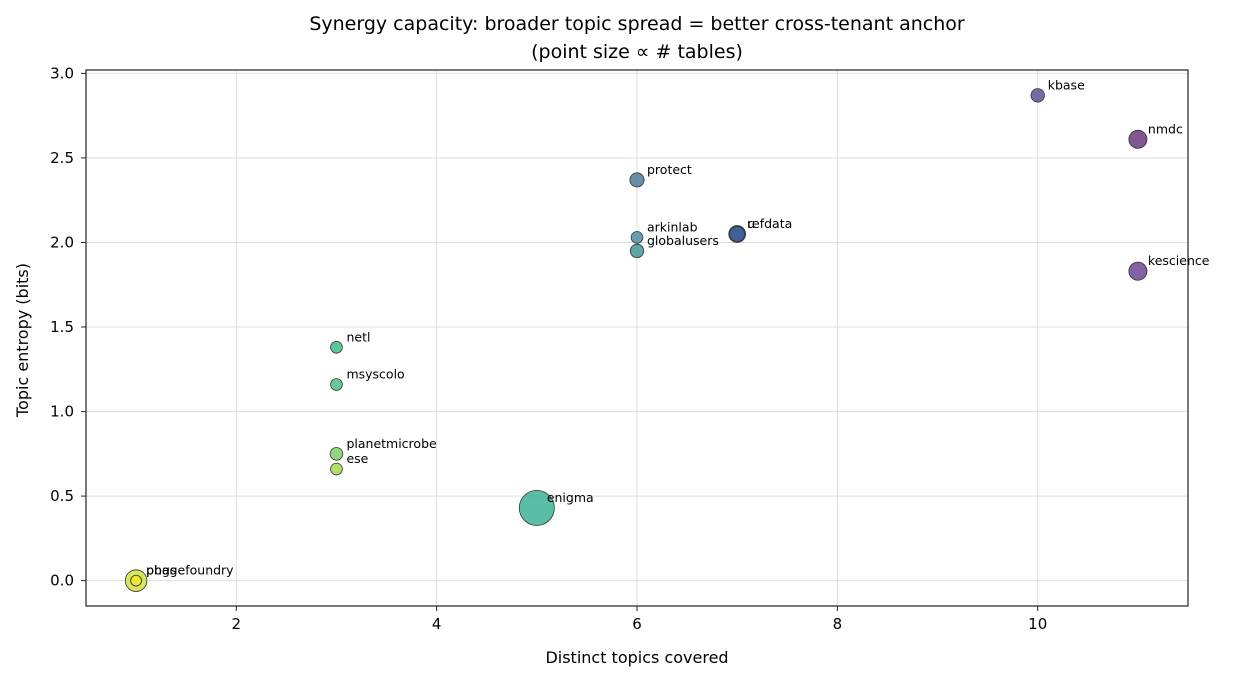 Image resolution: width=1239 pixels, height=684 pixels. What do you see at coordinates (751, 223) in the screenshot?
I see `point-label-u: u` at bounding box center [751, 223].